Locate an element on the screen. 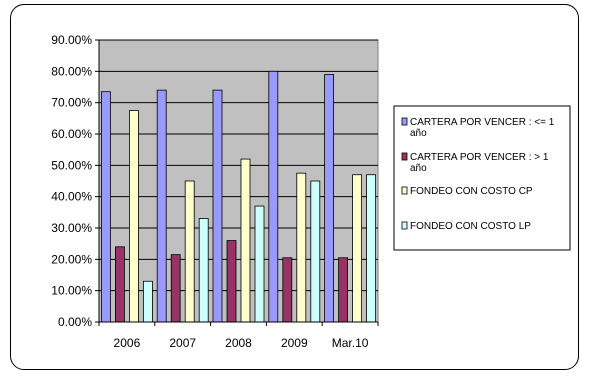  legend-label: CARTERA POR VENCER : > 1 año is located at coordinates (479, 163).